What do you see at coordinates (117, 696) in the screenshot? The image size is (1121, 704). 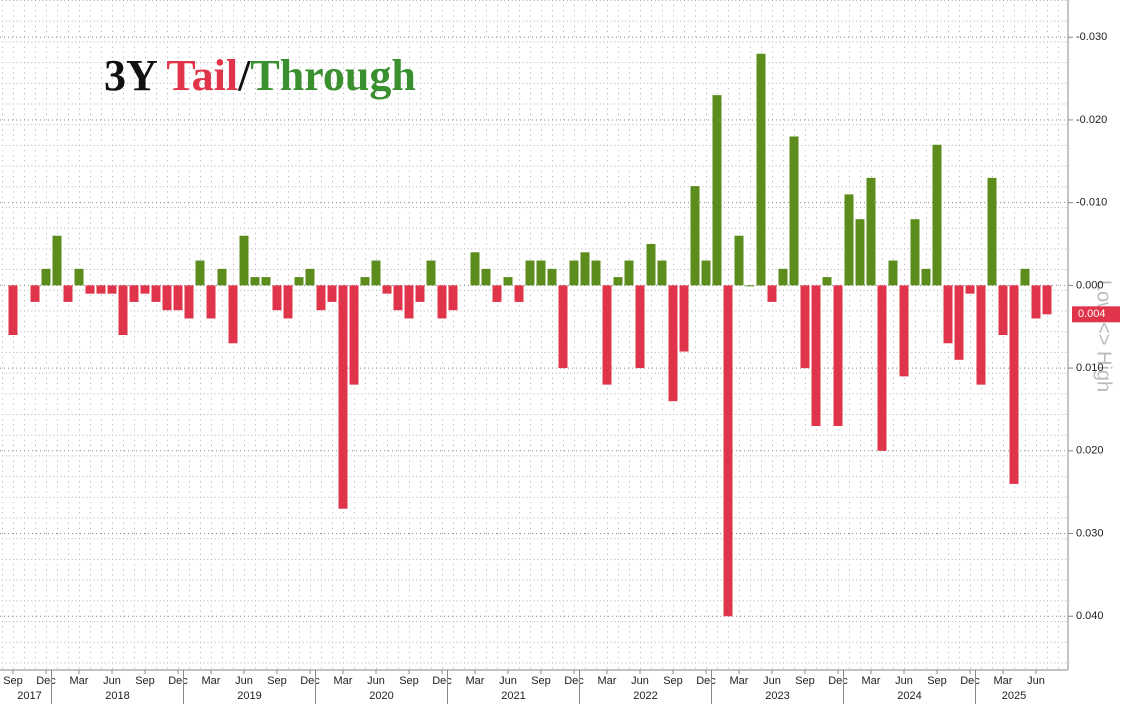 I see `year-label: 2018` at bounding box center [117, 696].